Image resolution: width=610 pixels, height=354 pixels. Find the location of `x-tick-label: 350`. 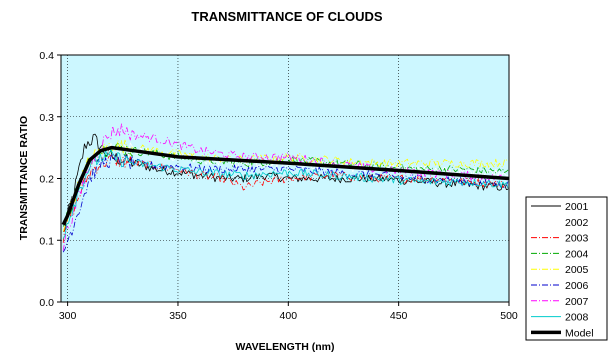

x-tick-label: 350 is located at coordinates (178, 316).